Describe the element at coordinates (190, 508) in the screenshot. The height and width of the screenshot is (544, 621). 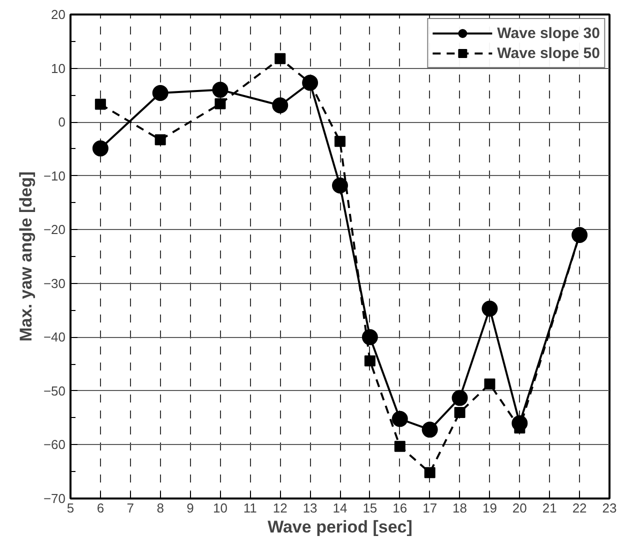
I see `x-tick-label: 9` at that location.